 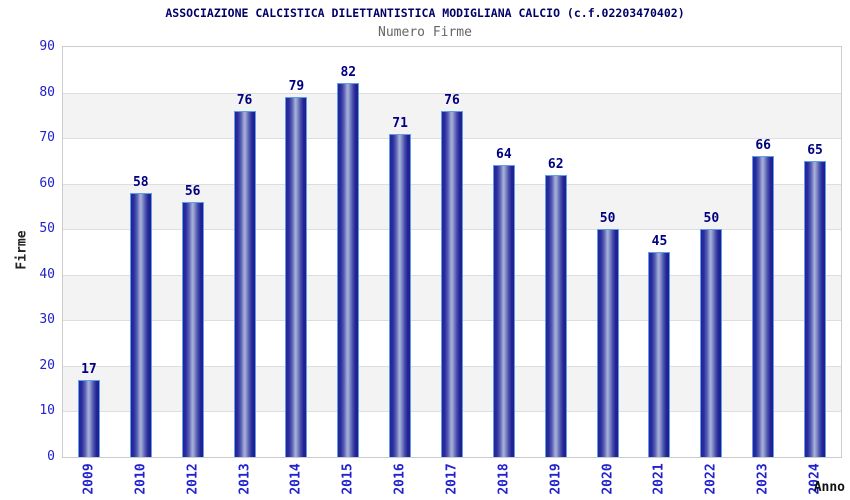 I want to click on x-tick-label: 2018, so click(x=504, y=479).